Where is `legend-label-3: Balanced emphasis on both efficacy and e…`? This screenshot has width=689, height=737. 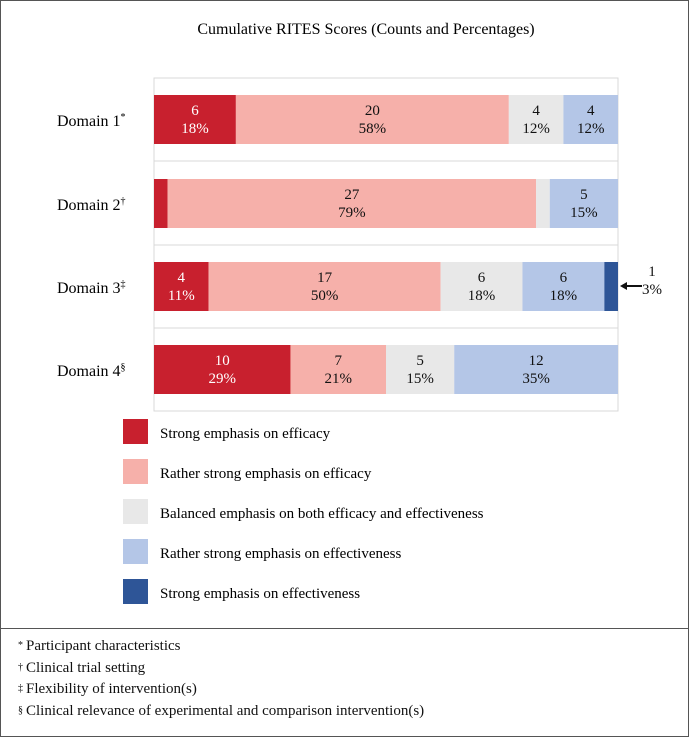
legend-label-3: Balanced emphasis on both efficacy and e… is located at coordinates (322, 514).